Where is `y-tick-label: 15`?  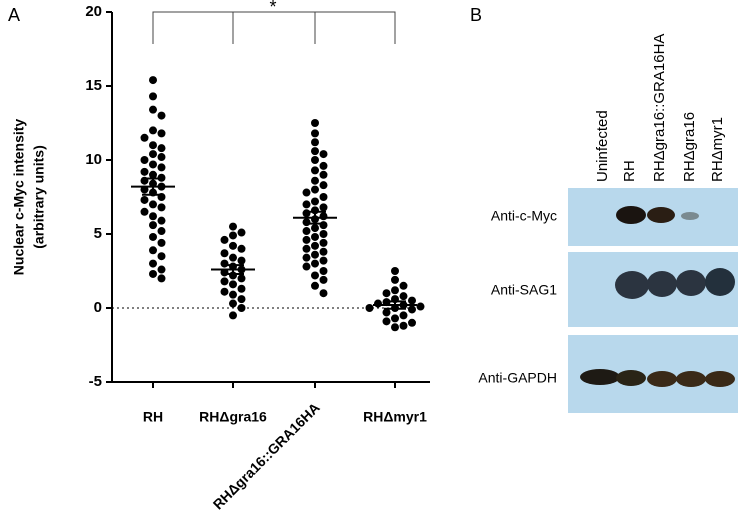
y-tick-label: 15 is located at coordinates (93, 85).